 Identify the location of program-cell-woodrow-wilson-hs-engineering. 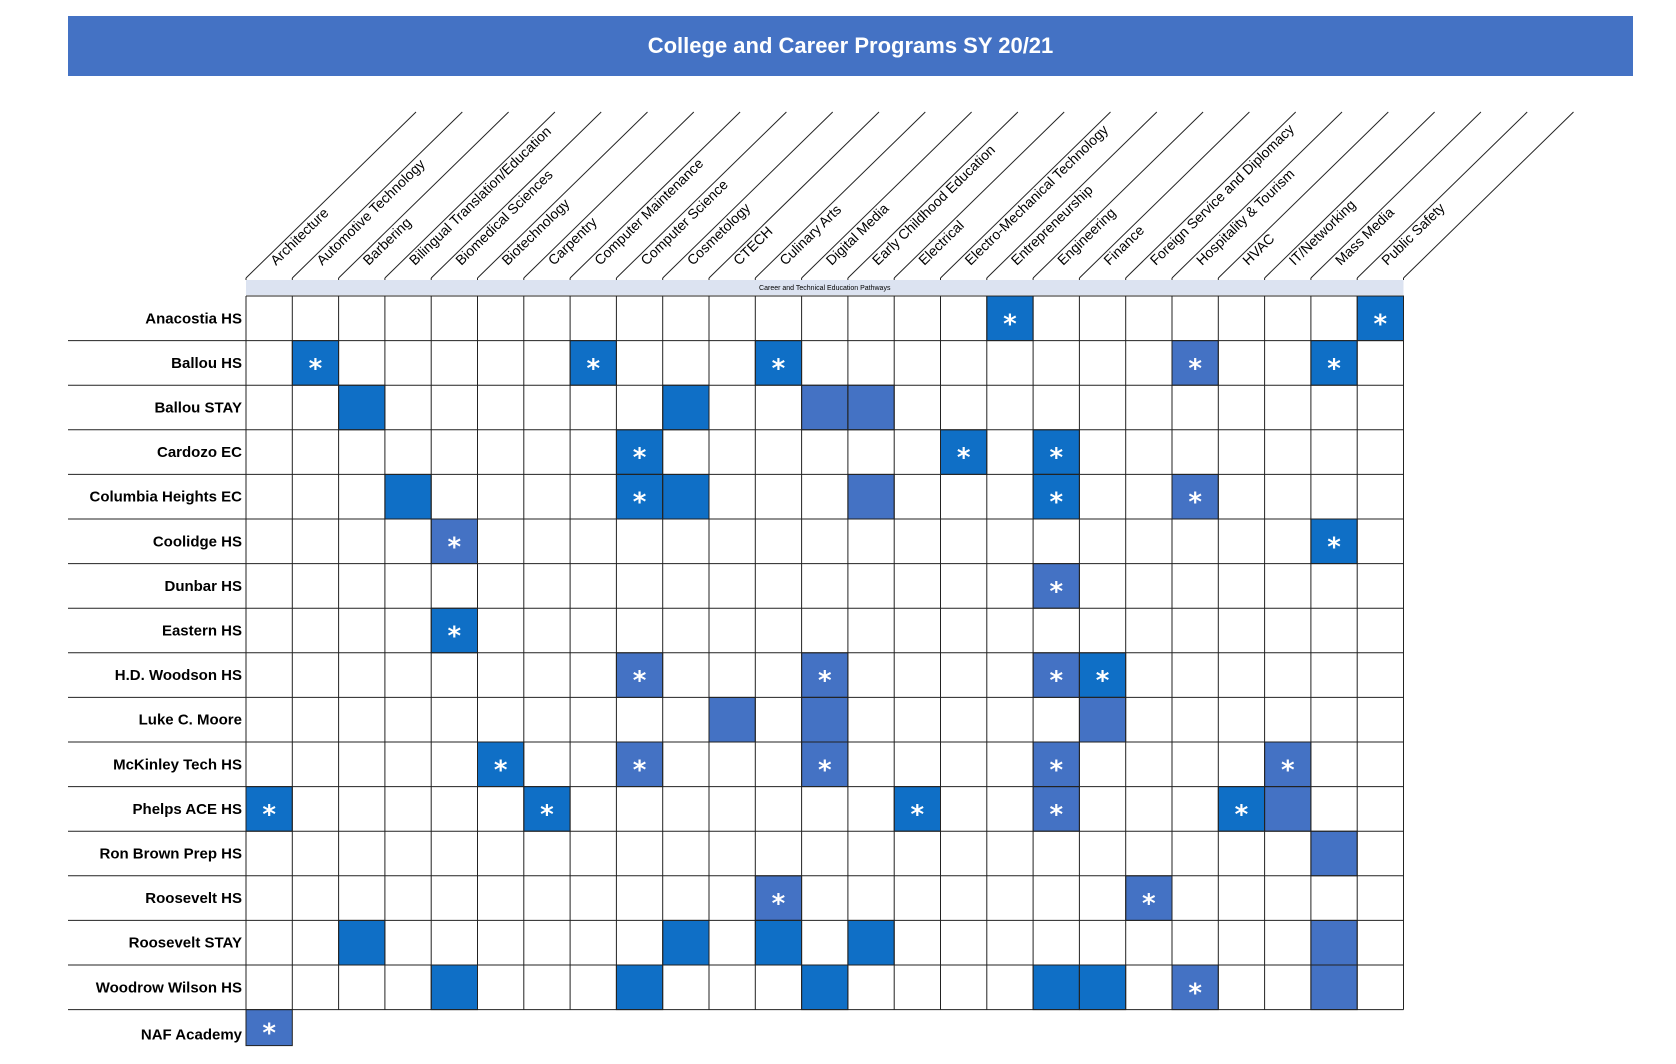
(1056, 987).